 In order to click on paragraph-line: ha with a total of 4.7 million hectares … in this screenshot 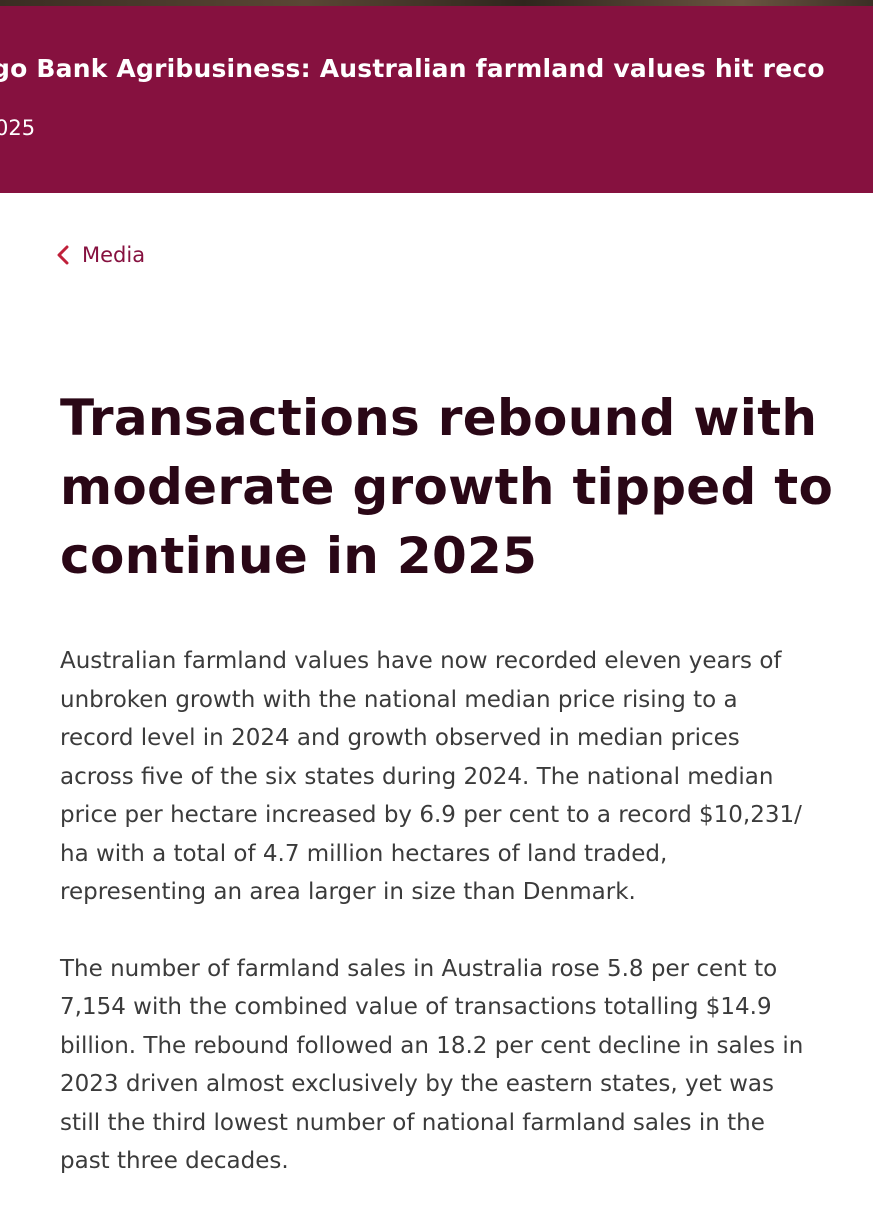, I will do `click(364, 853)`.